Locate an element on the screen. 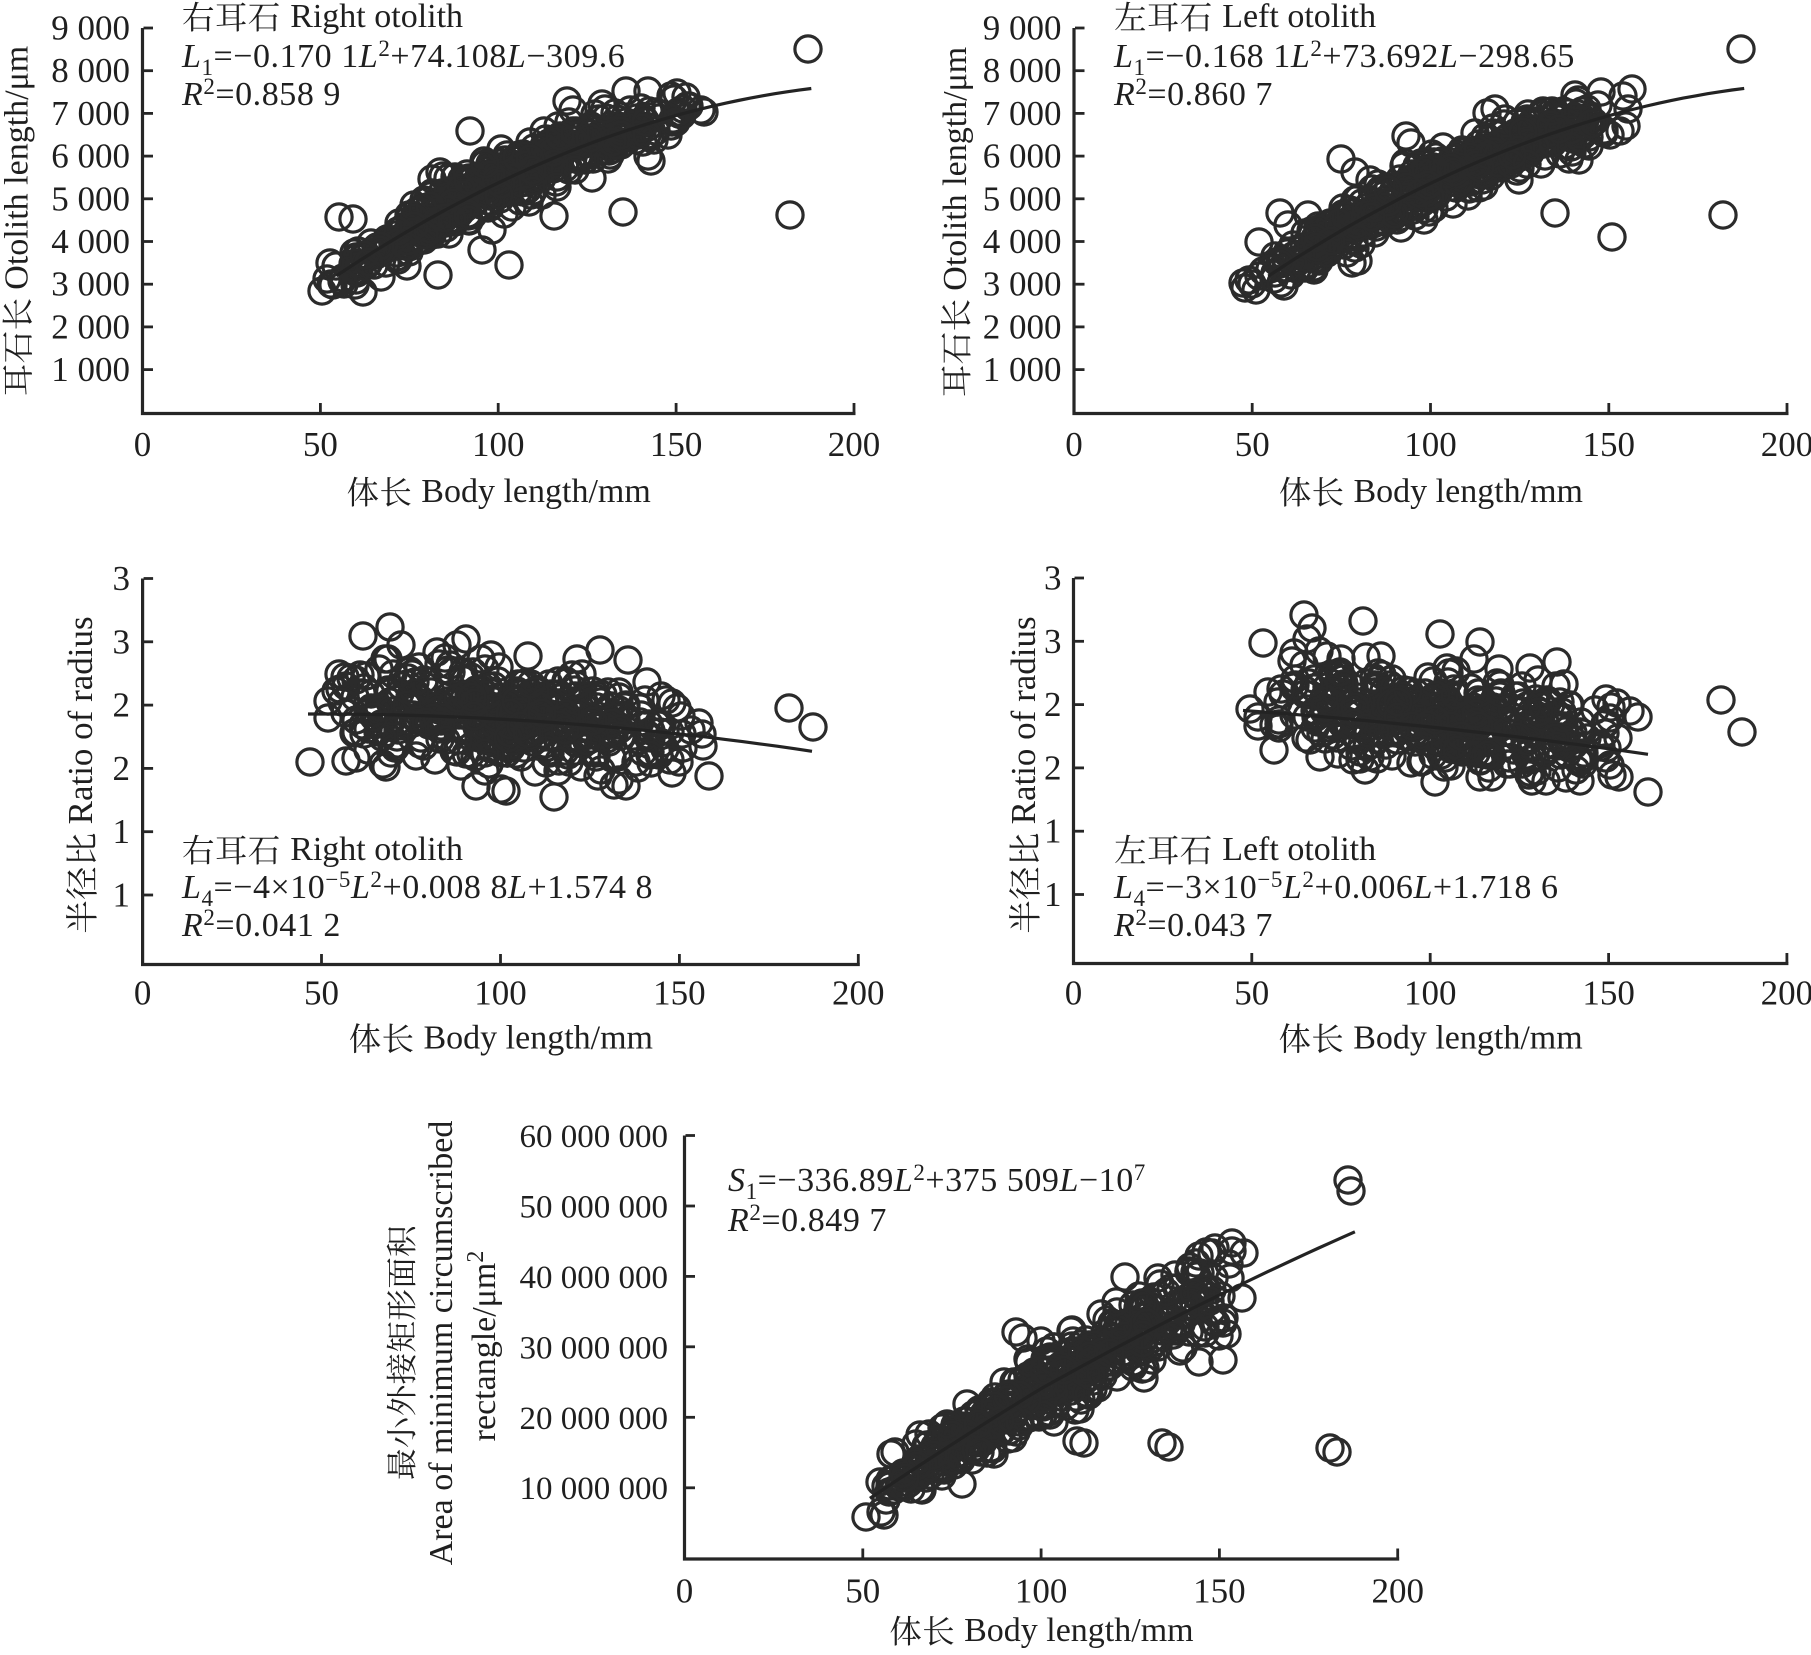 The image size is (1811, 1655). svg-text: L1​=−0.168 1L2​+73.692L−298.65 is located at coordinates (1344, 58).